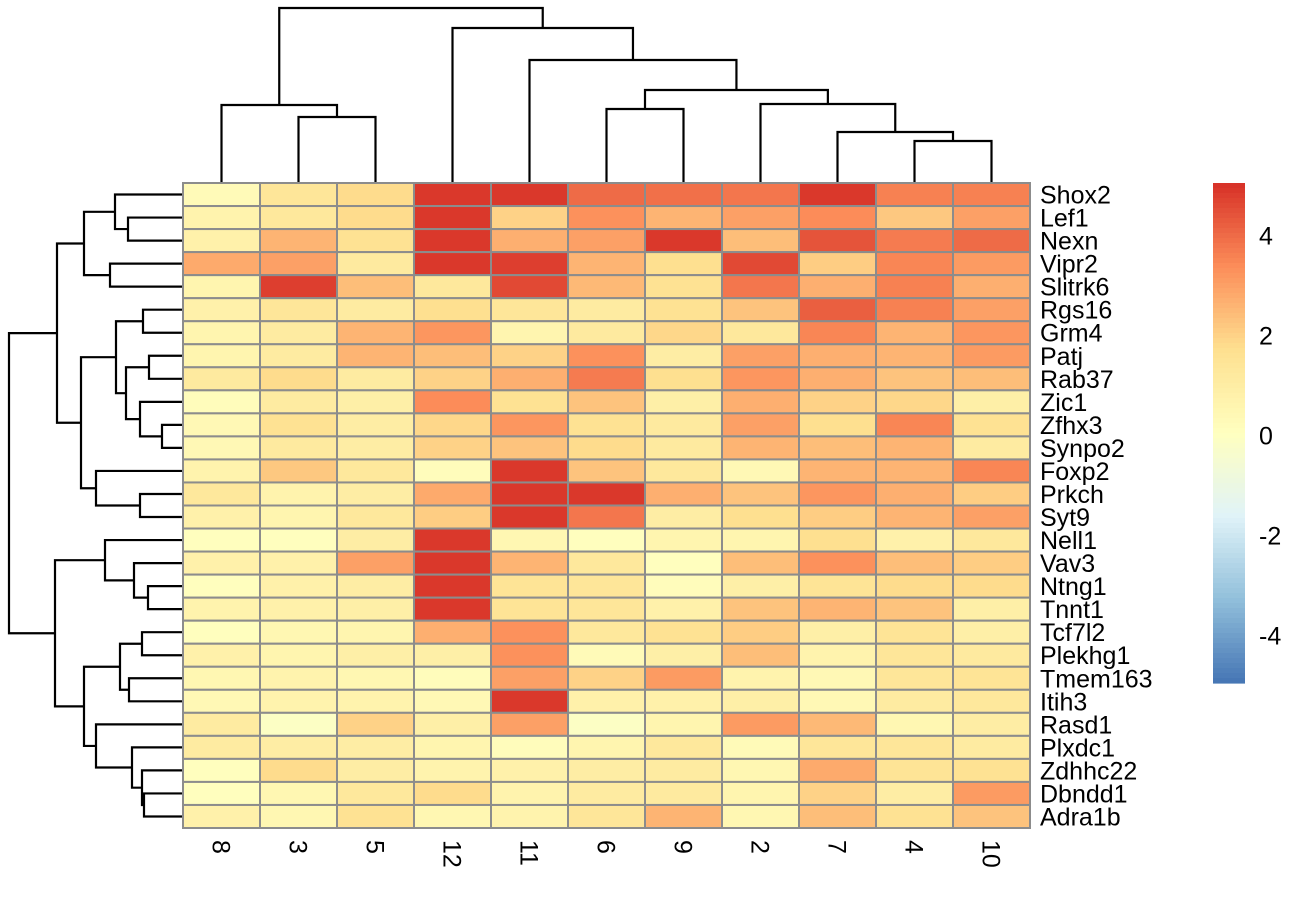  What do you see at coordinates (1088, 771) in the screenshot?
I see `row-label: Zdhhc22` at bounding box center [1088, 771].